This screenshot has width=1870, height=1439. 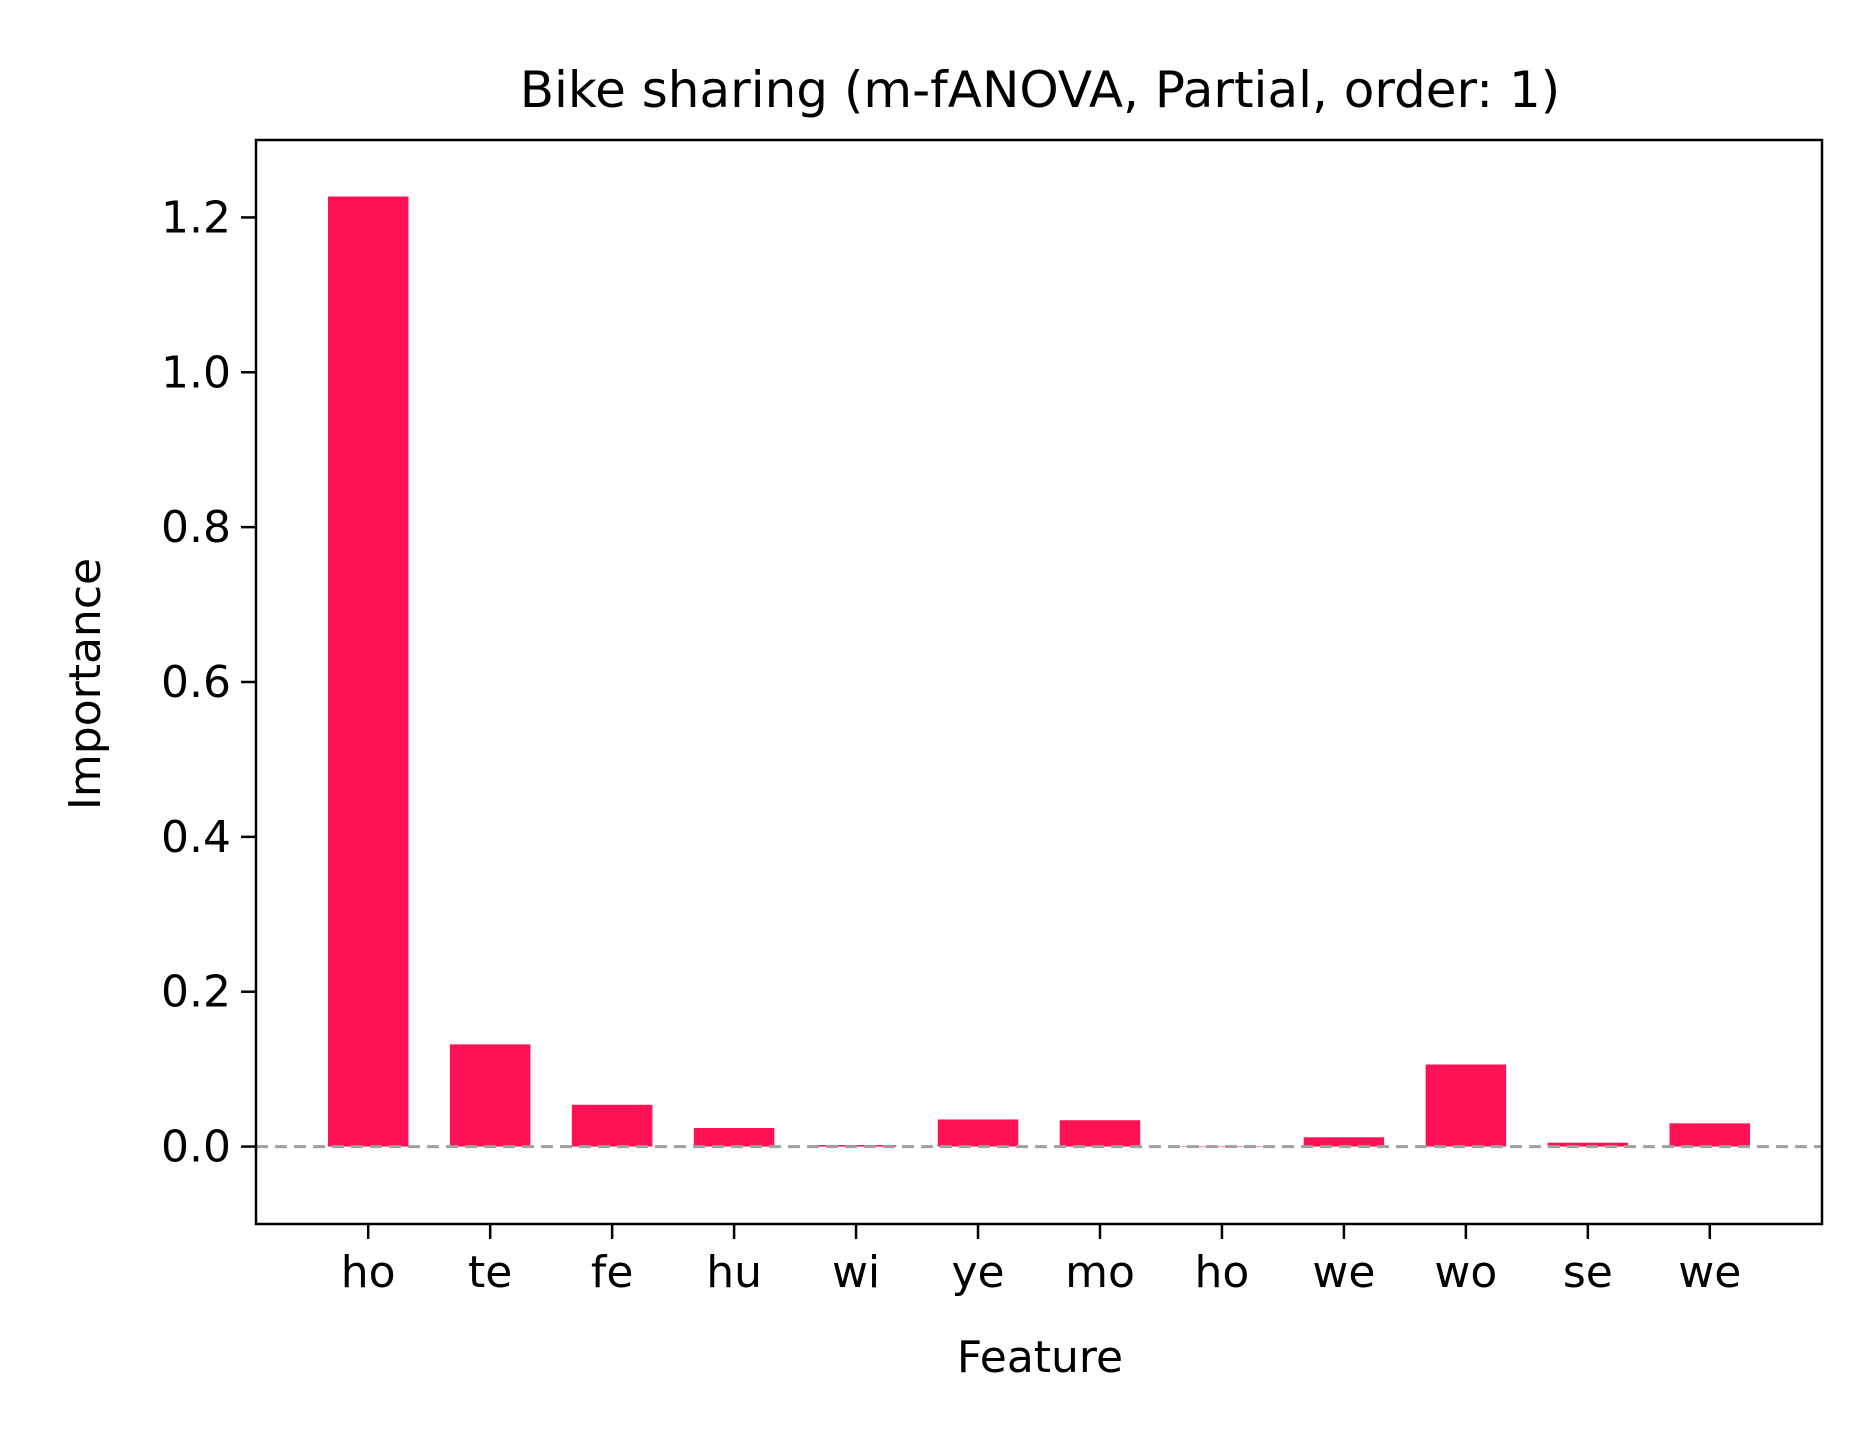 I want to click on x-tick-label-hu: hu, so click(x=734, y=1272).